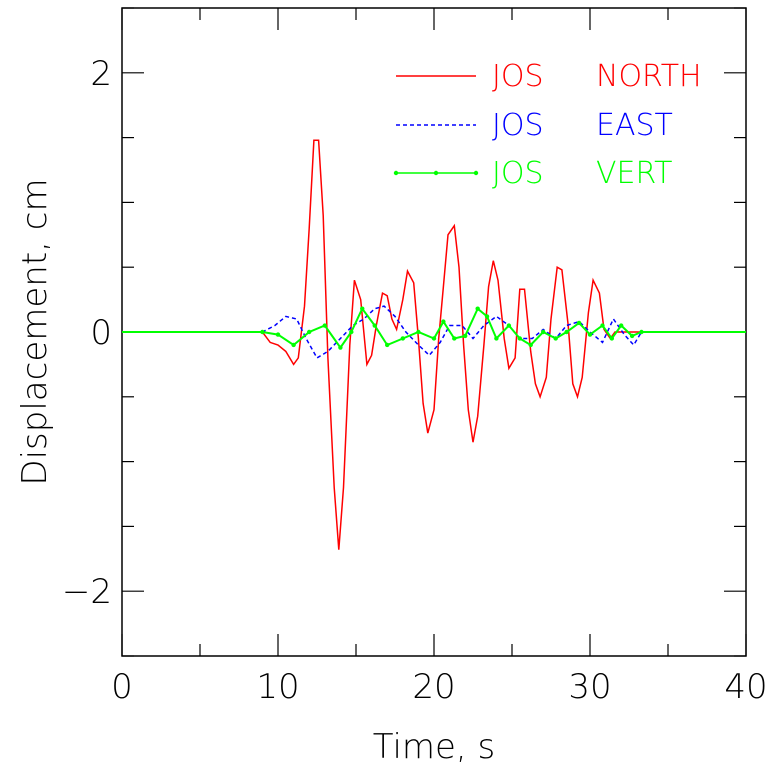 The height and width of the screenshot is (769, 768). I want to click on x-tick-label: 0, so click(122, 687).